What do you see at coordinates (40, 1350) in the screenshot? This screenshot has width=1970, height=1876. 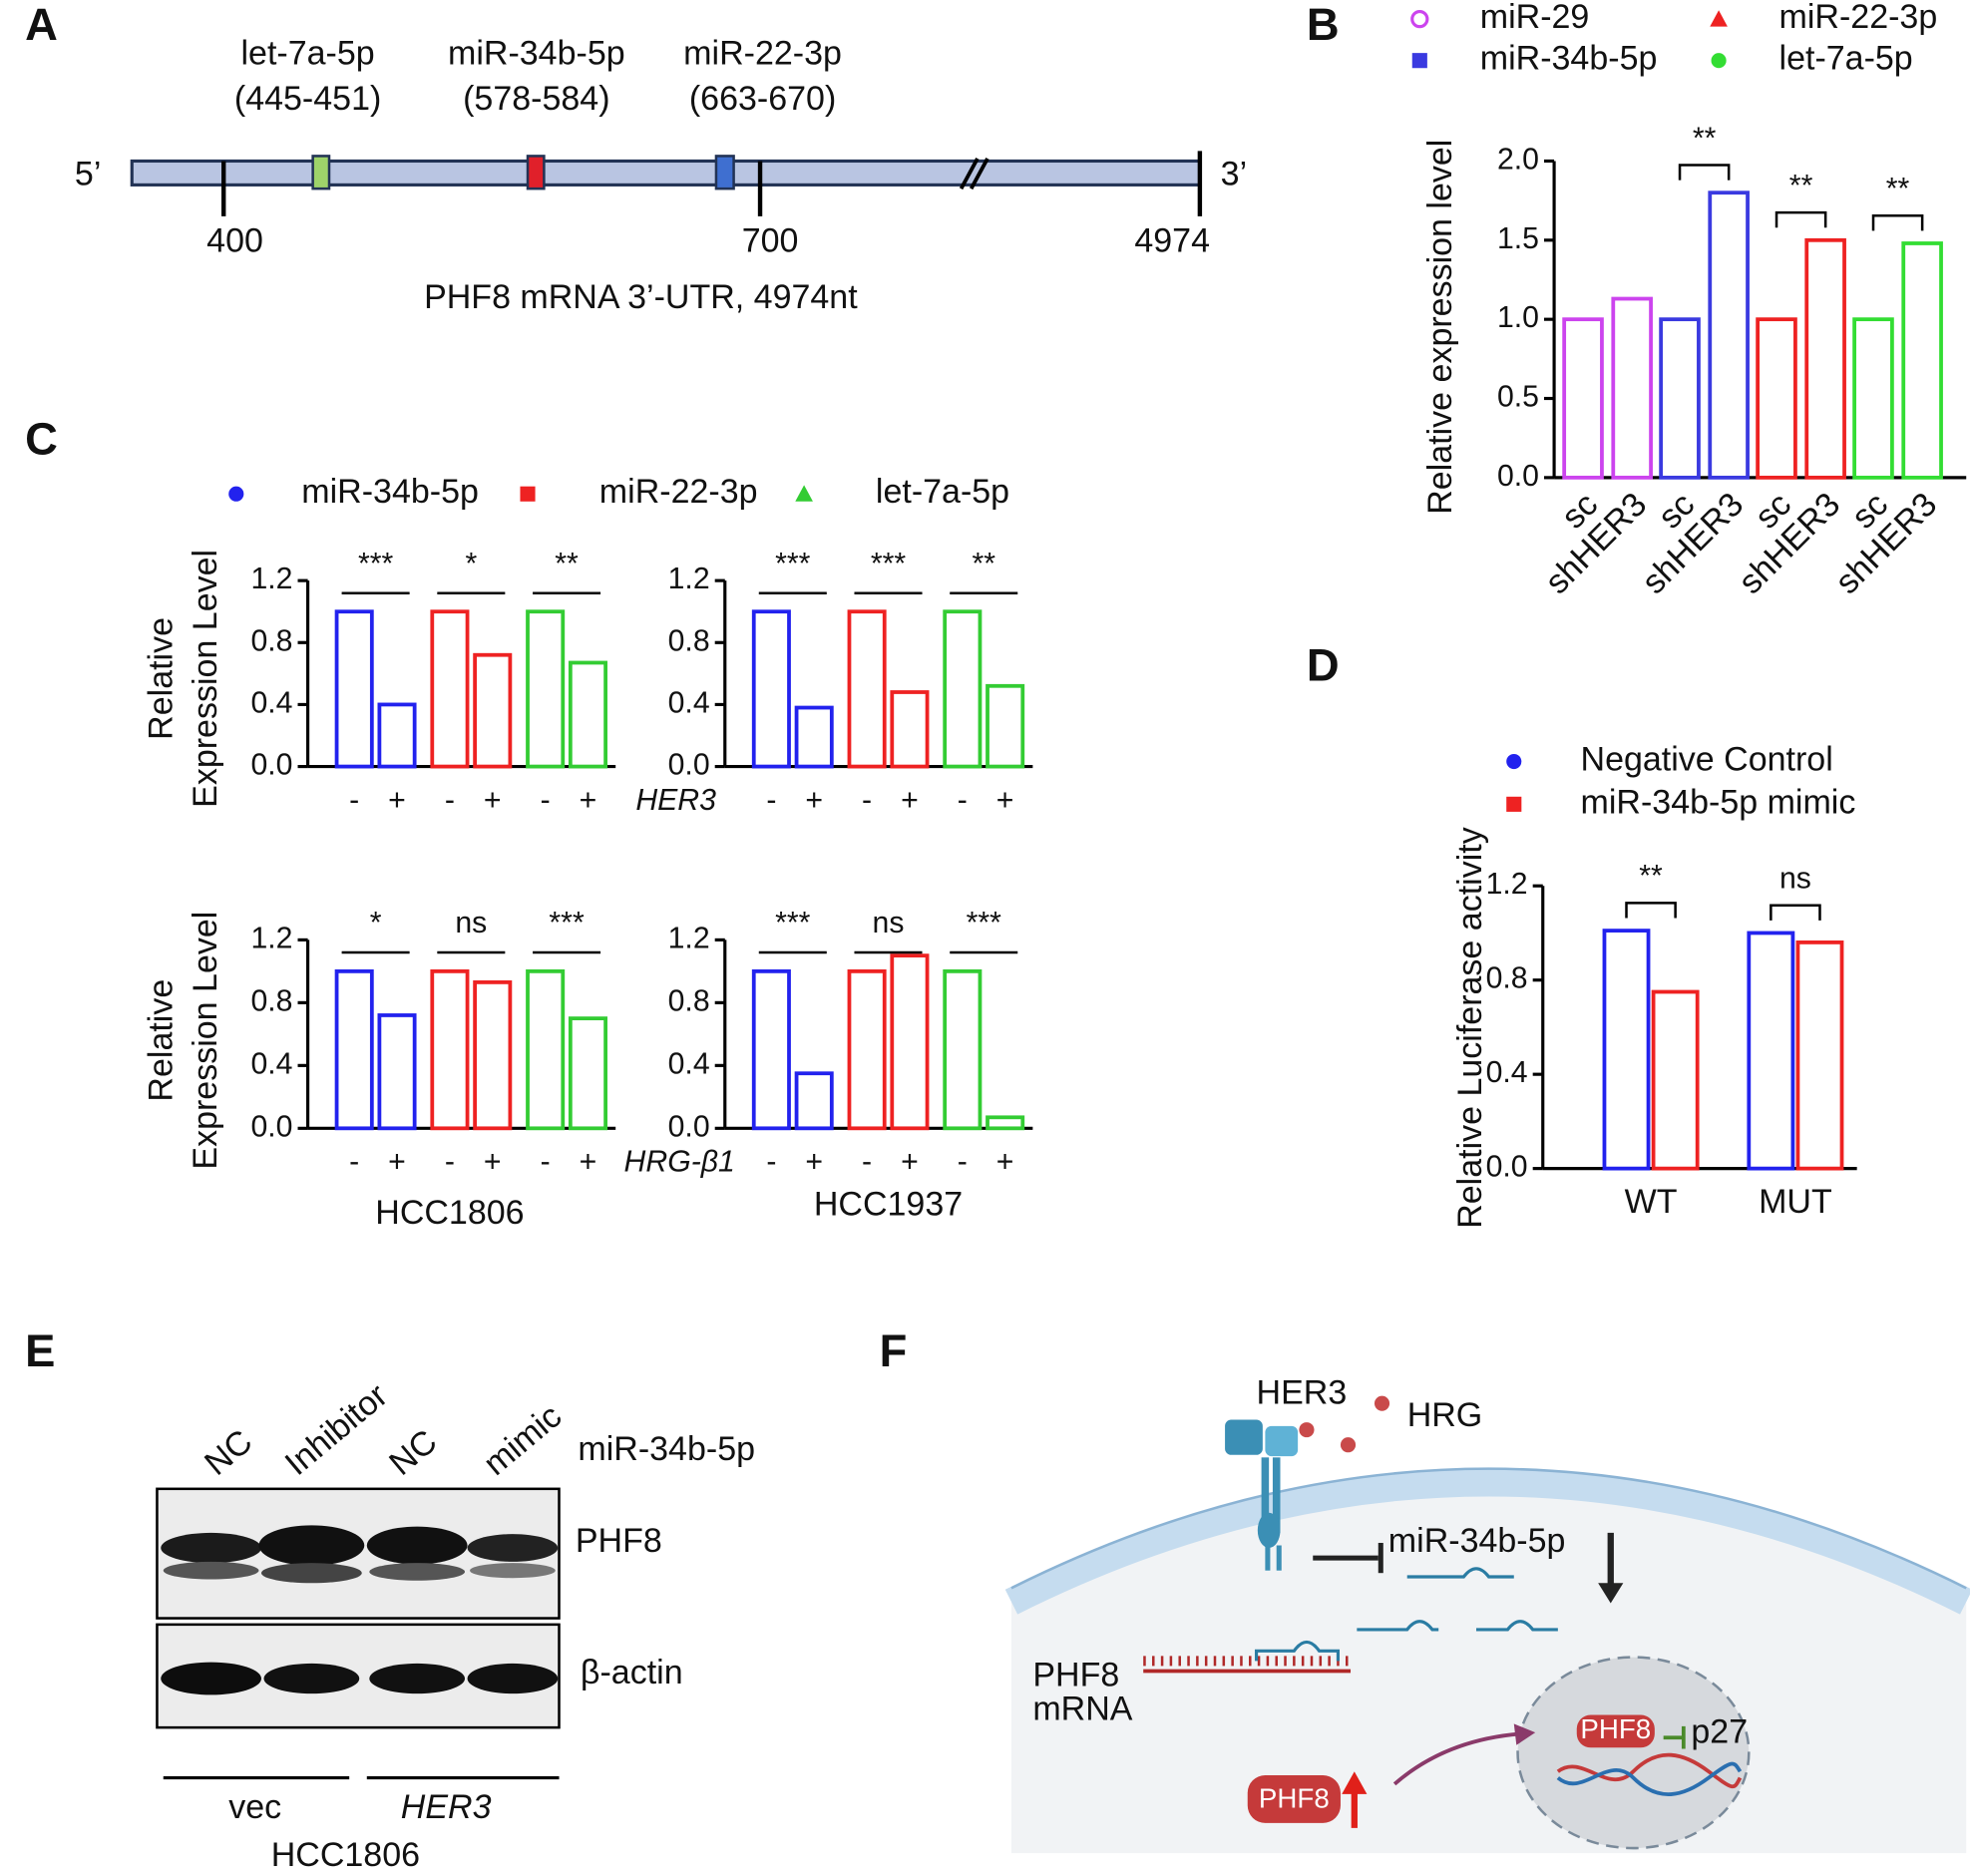 I see `panel-label: E` at bounding box center [40, 1350].